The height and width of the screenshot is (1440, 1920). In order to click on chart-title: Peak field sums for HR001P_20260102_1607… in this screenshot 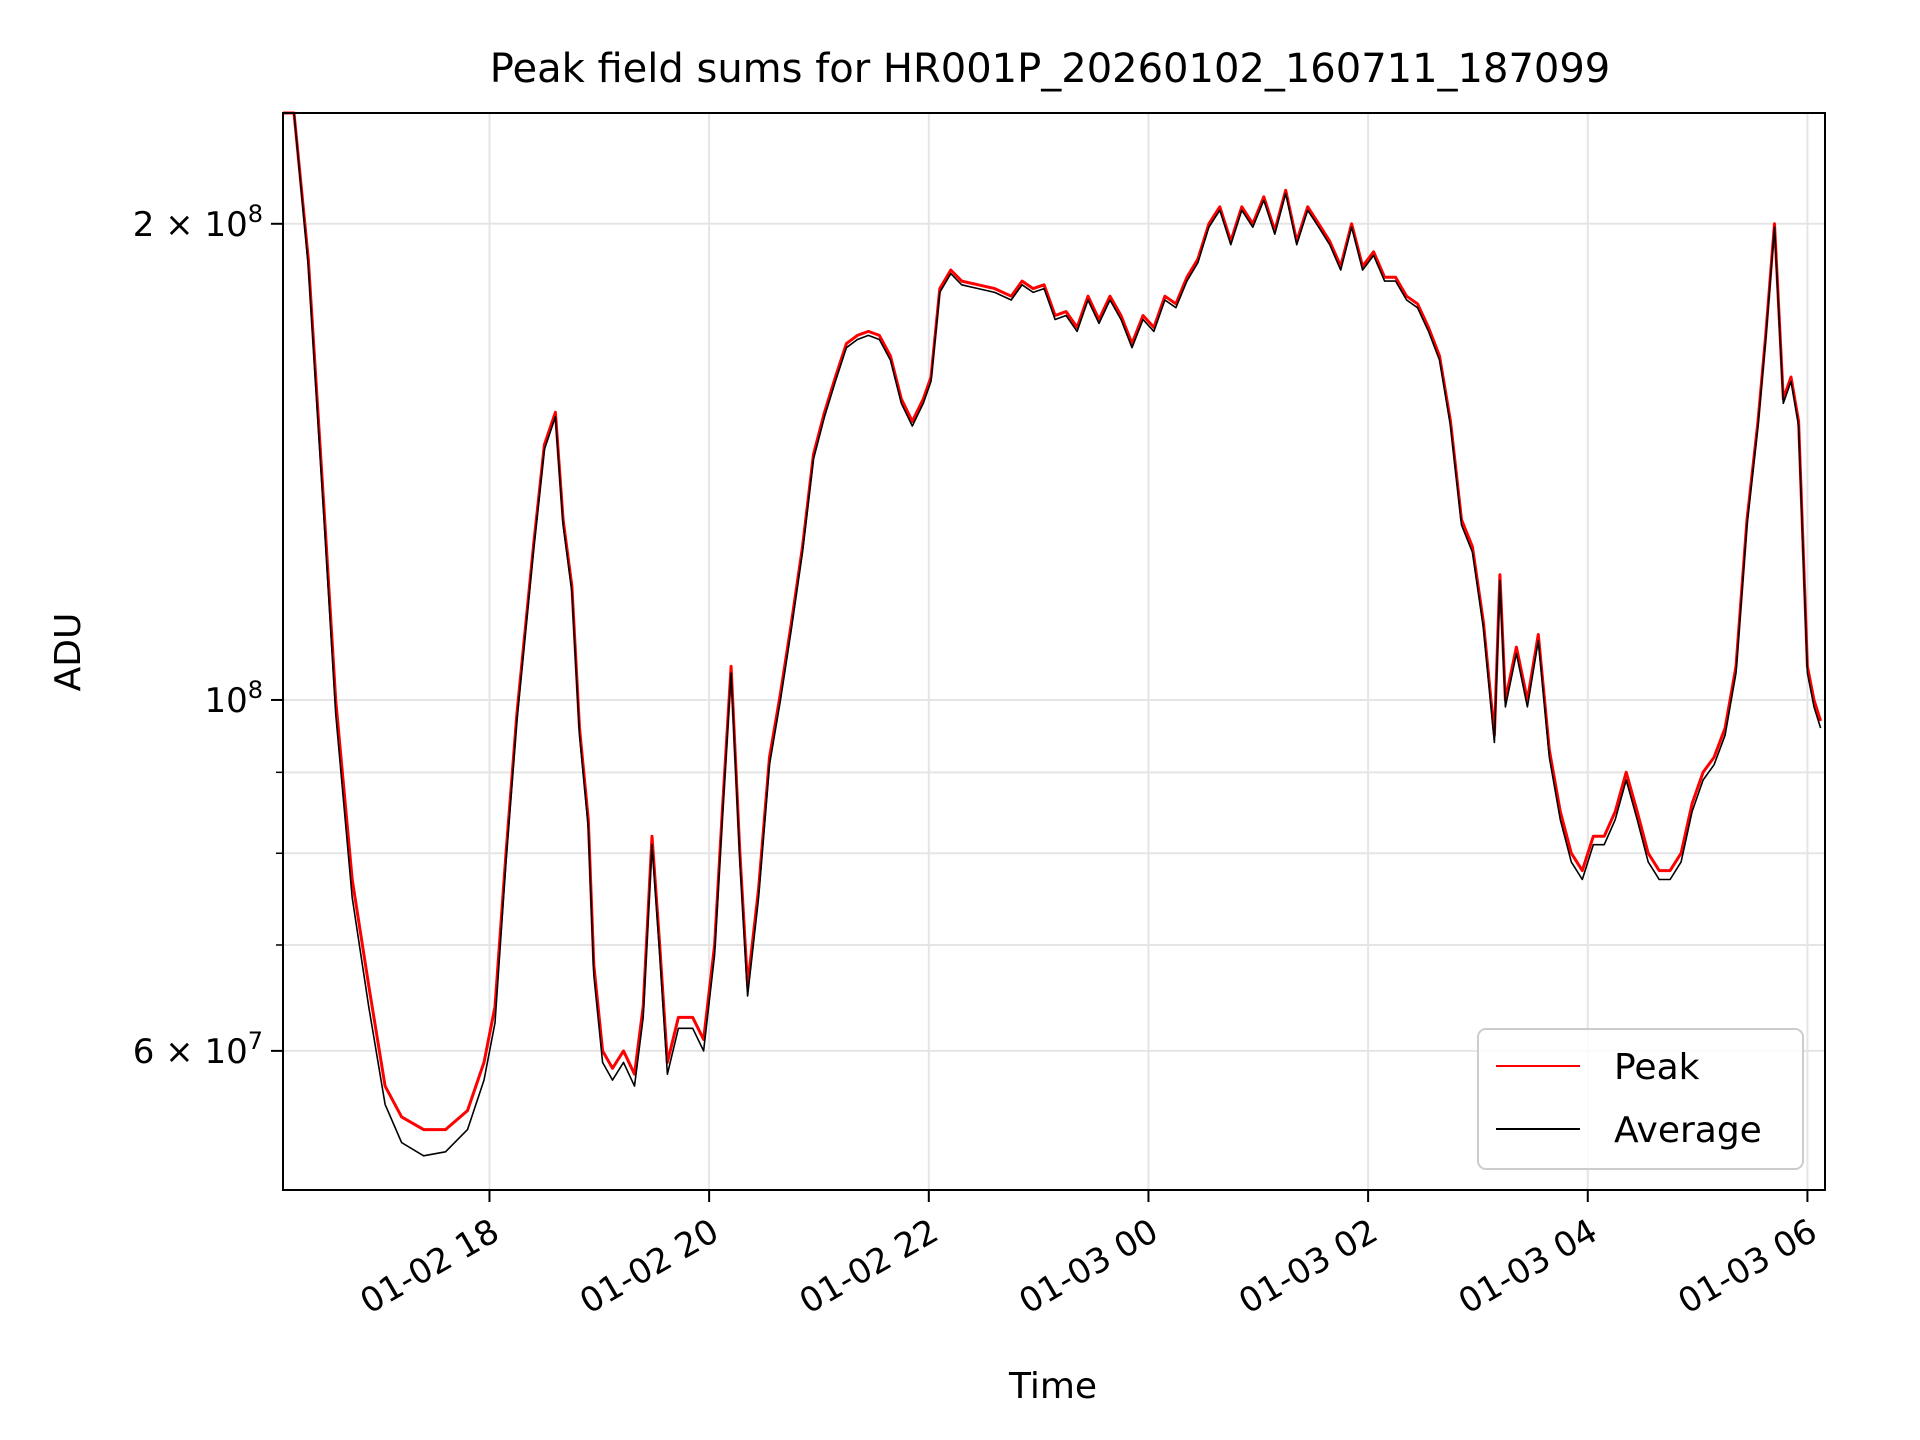, I will do `click(1050, 69)`.